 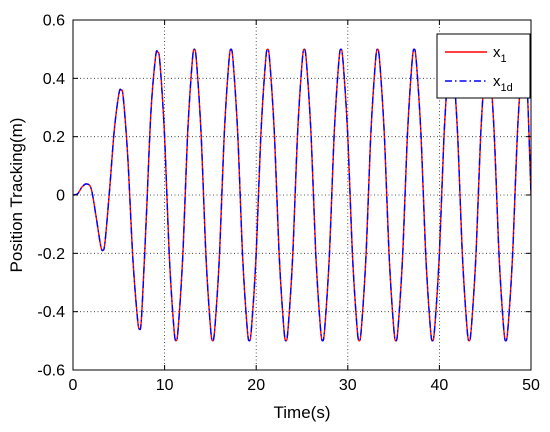 What do you see at coordinates (16, 195) in the screenshot?
I see `y-axis-label: Position Tracking(m)` at bounding box center [16, 195].